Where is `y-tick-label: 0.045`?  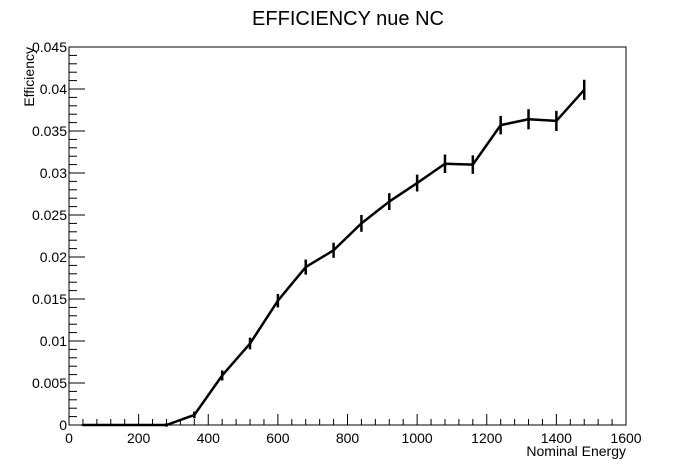 y-tick-label: 0.045 is located at coordinates (49, 47).